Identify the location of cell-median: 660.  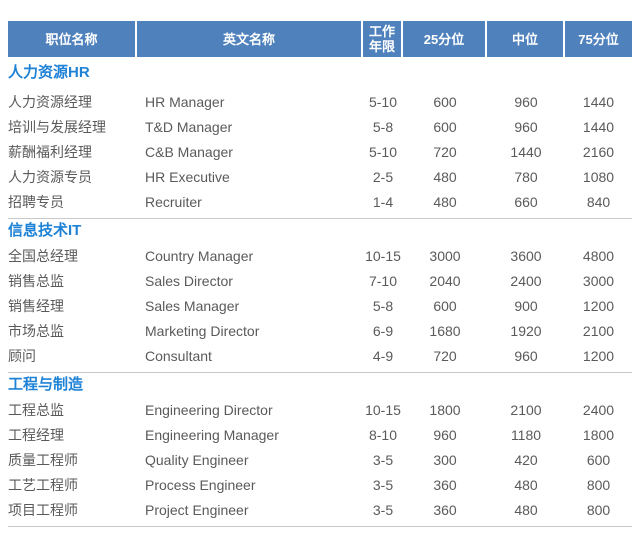
(526, 201).